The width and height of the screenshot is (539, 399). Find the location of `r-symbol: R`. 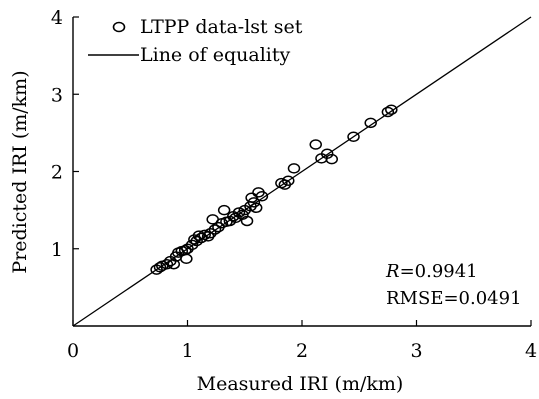

r-symbol: R is located at coordinates (392, 271).